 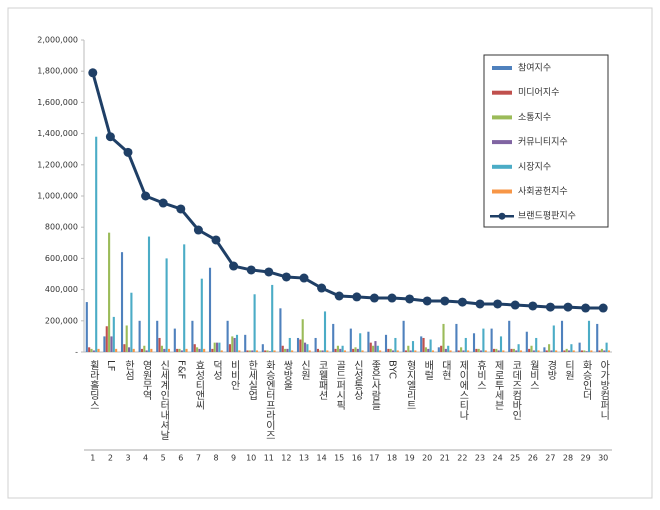 What do you see at coordinates (481, 375) in the screenshot?
I see `x-tick-label: 휴비스` at bounding box center [481, 375].